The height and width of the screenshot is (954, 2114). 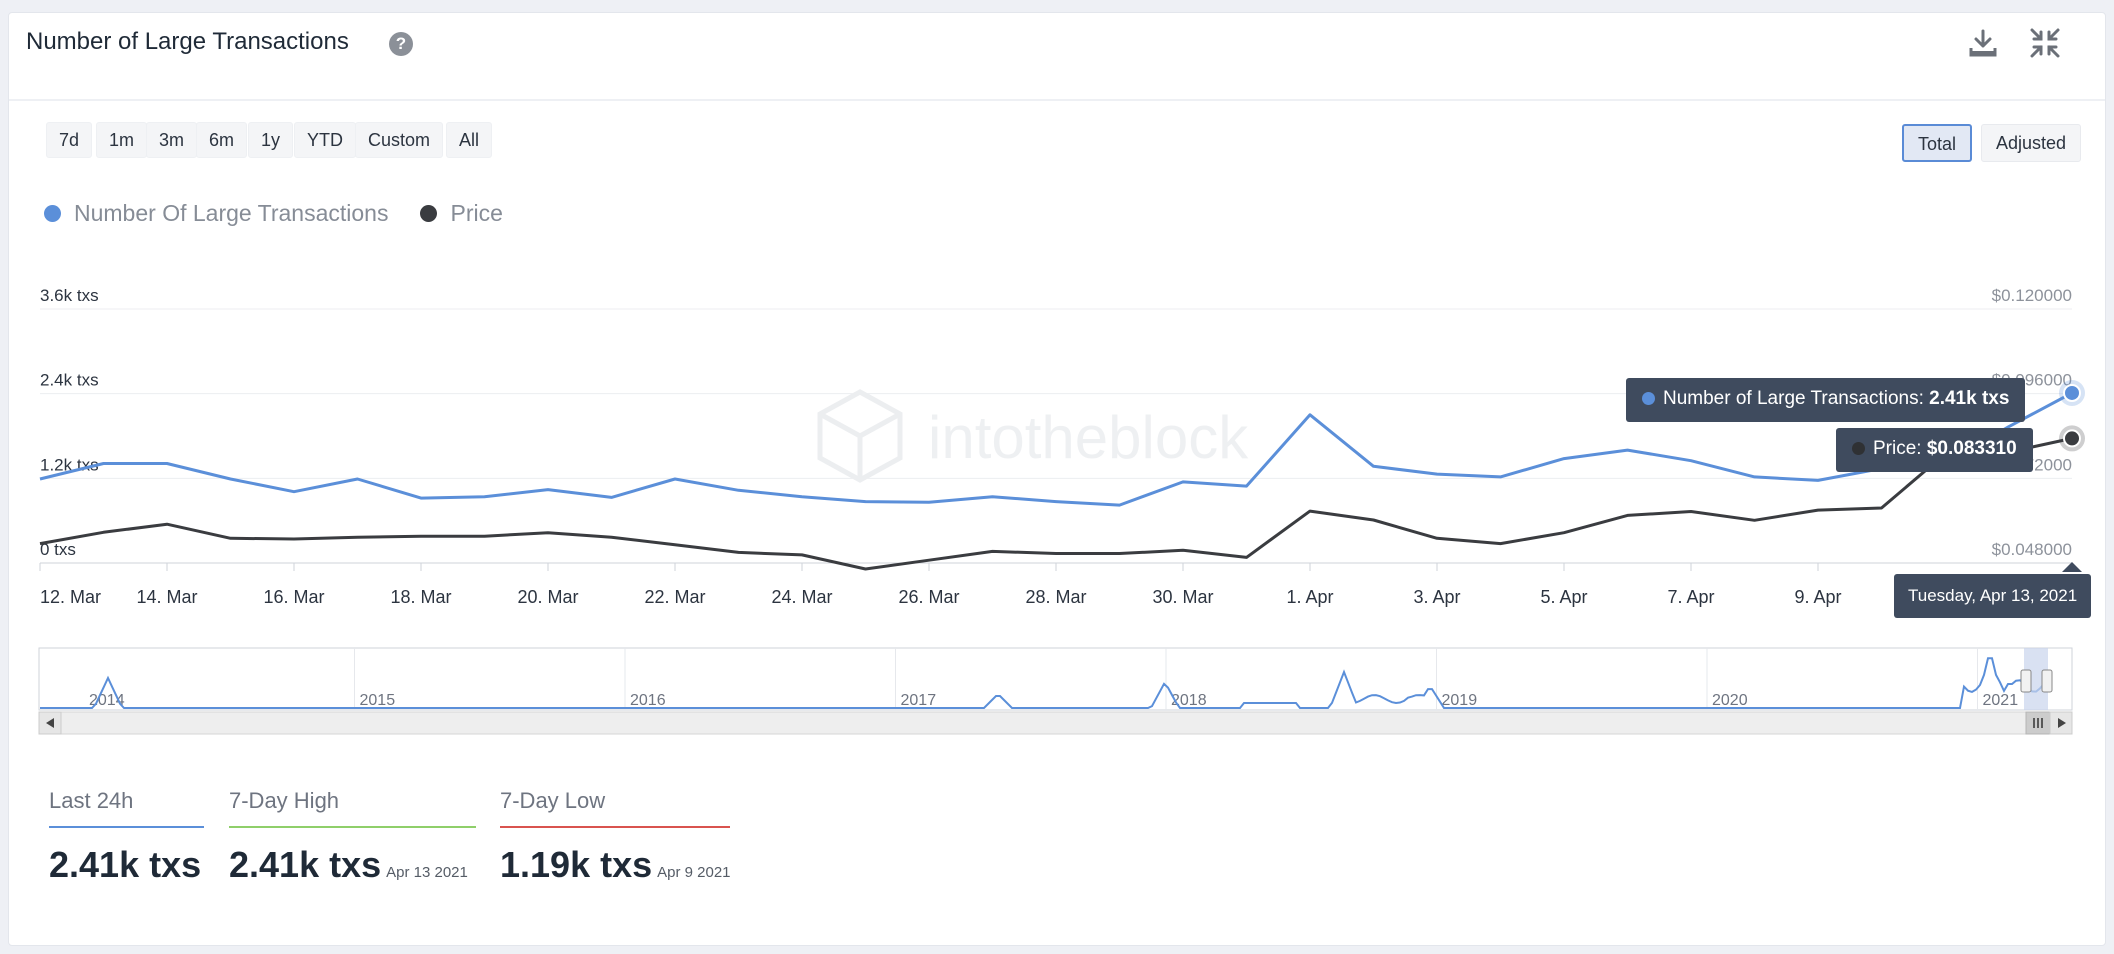 I want to click on range-6m-button: 6m, so click(x=222, y=140).